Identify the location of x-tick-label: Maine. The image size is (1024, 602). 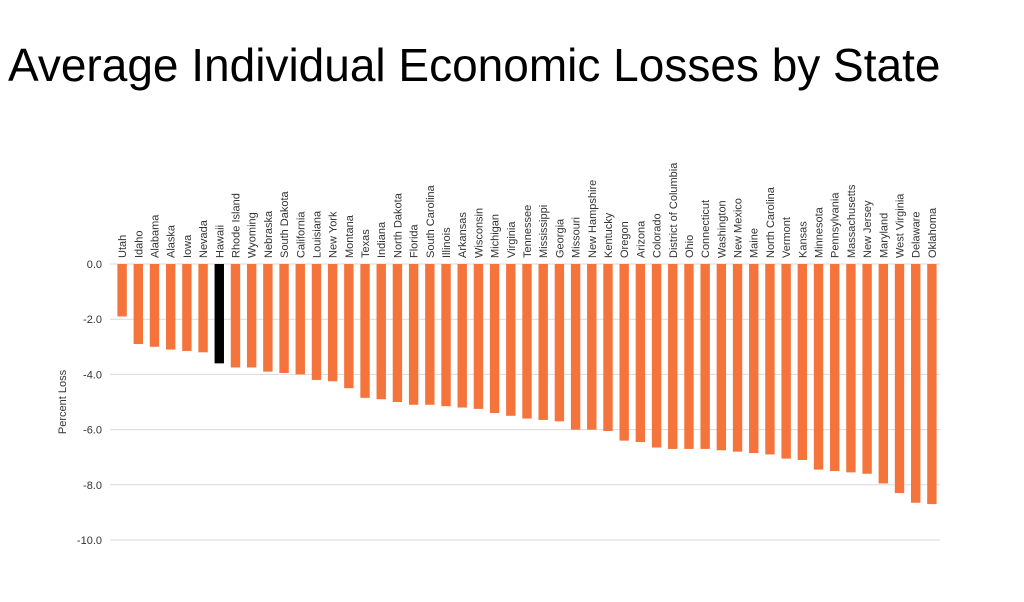
(755, 243).